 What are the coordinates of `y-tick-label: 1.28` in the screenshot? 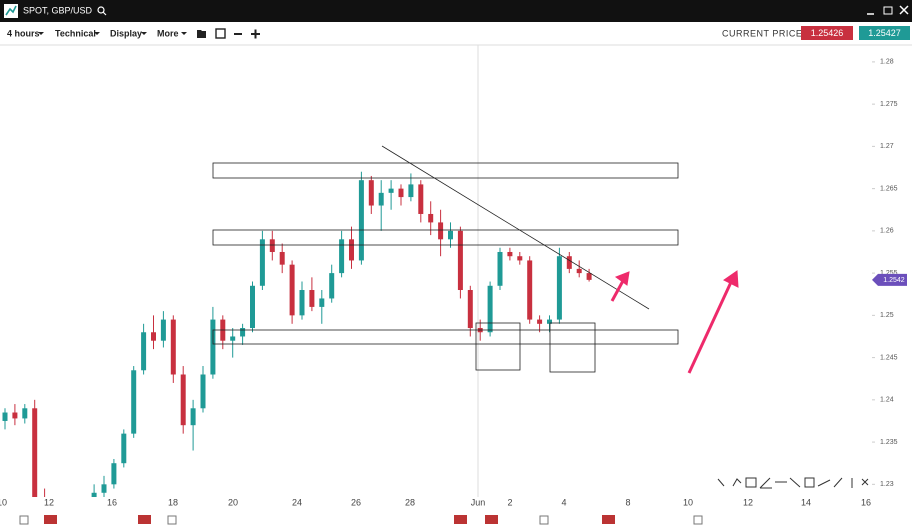 It's located at (887, 62).